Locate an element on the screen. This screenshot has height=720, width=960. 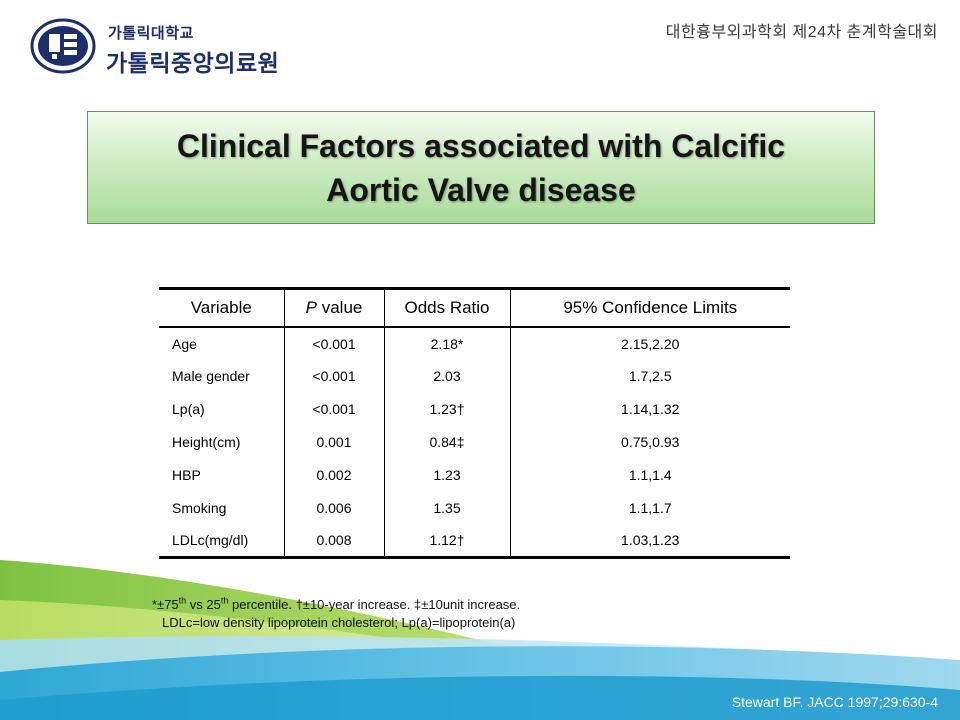
table-row: Height(cm) 0.001 0.84‡ 0.75,0.93 is located at coordinates (474, 442).